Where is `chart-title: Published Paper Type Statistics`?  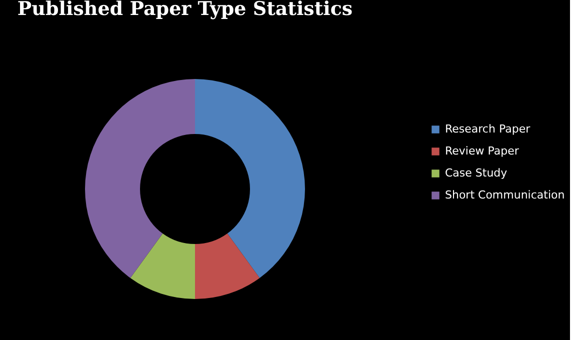
chart-title: Published Paper Type Statistics is located at coordinates (185, 10).